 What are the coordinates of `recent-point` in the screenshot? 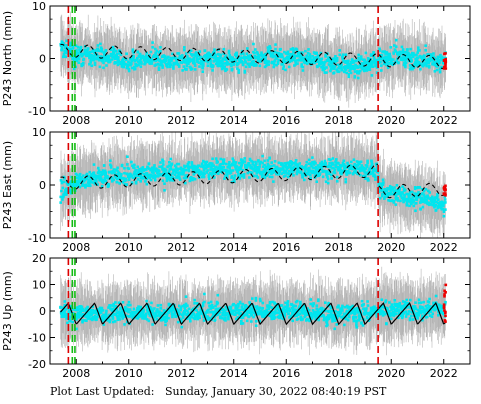 It's located at (444, 60).